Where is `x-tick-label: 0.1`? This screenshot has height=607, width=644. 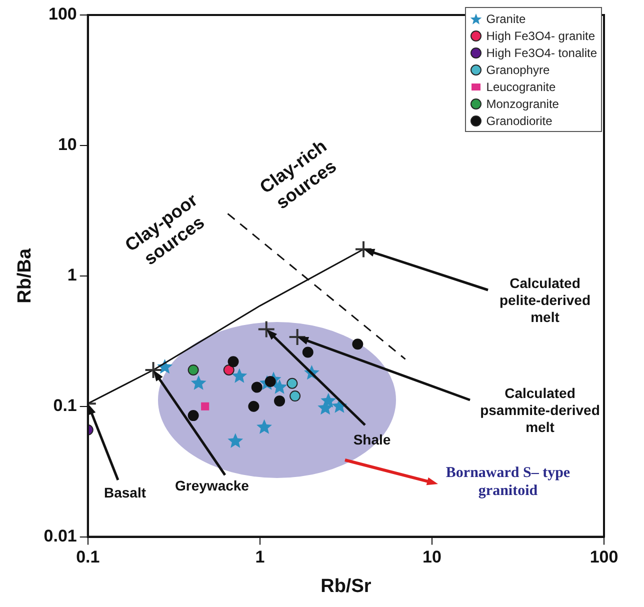 x-tick-label: 0.1 is located at coordinates (88, 557).